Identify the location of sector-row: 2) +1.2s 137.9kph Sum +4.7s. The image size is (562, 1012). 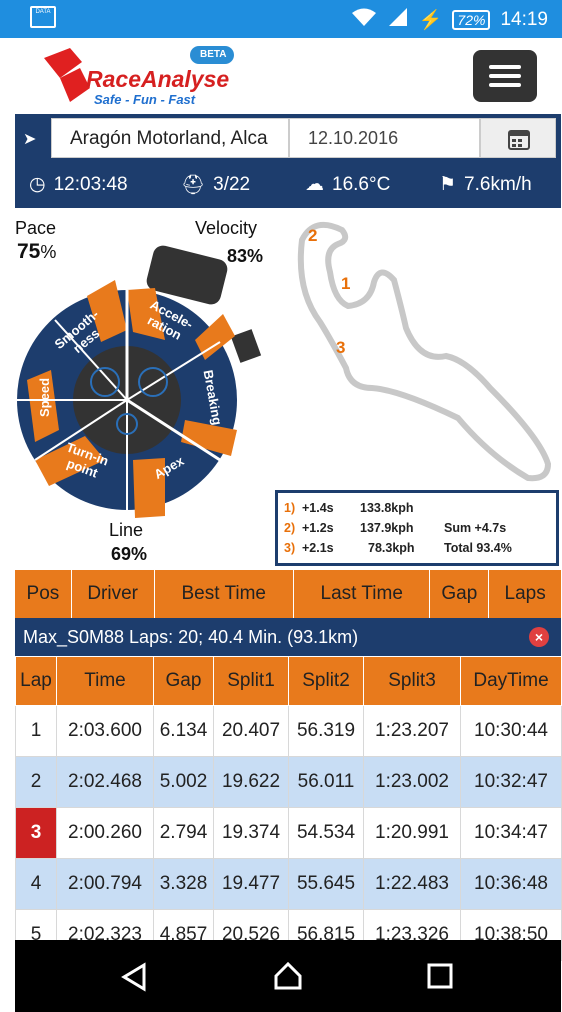
(420, 528).